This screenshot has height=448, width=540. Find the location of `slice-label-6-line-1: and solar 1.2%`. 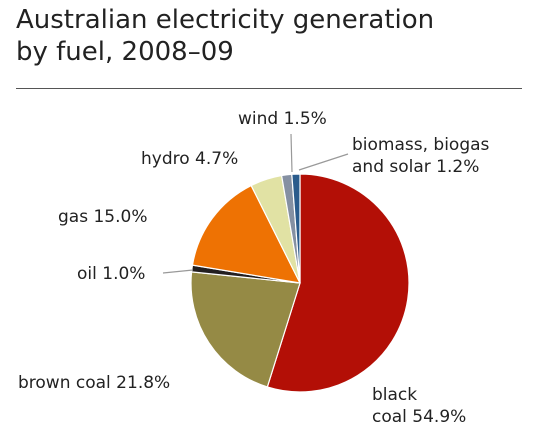

slice-label-6-line-1: and solar 1.2% is located at coordinates (415, 167).